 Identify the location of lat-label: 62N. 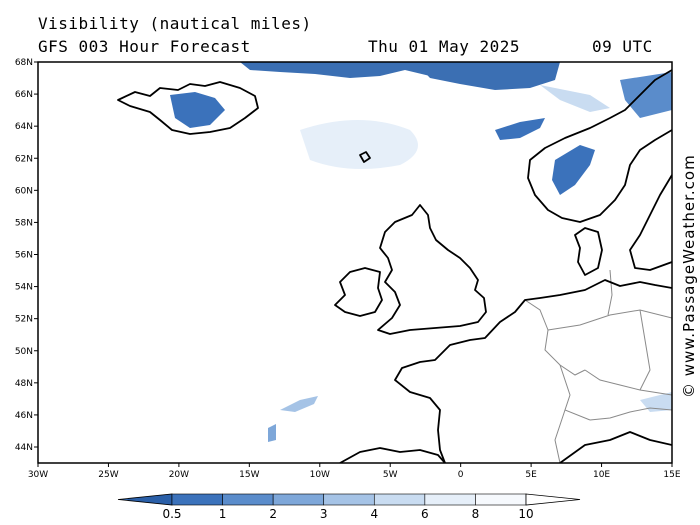
(24, 159).